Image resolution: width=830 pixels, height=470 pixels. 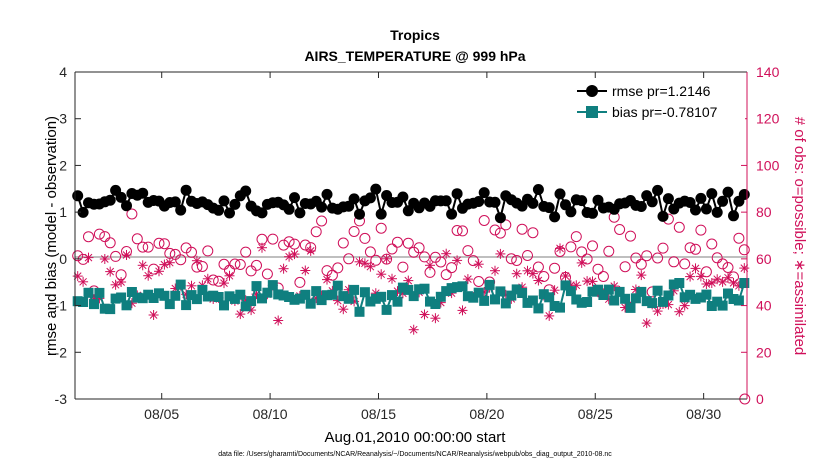 I want to click on y-tick-label-left: -1, so click(x=61, y=306).